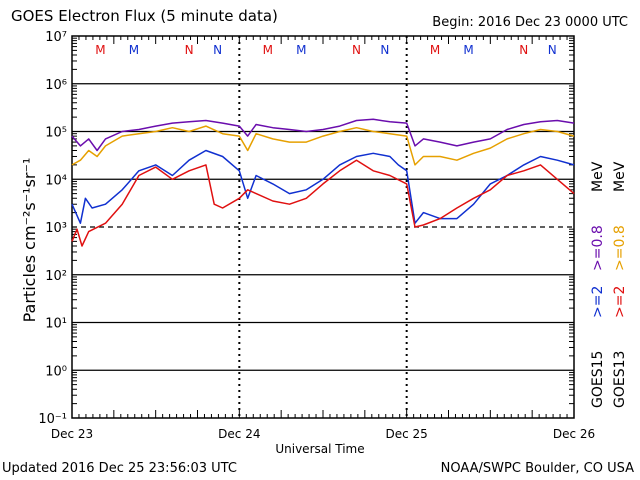  What do you see at coordinates (620, 248) in the screenshot?
I see `goes13-high-energy-label: >=0.8` at bounding box center [620, 248].